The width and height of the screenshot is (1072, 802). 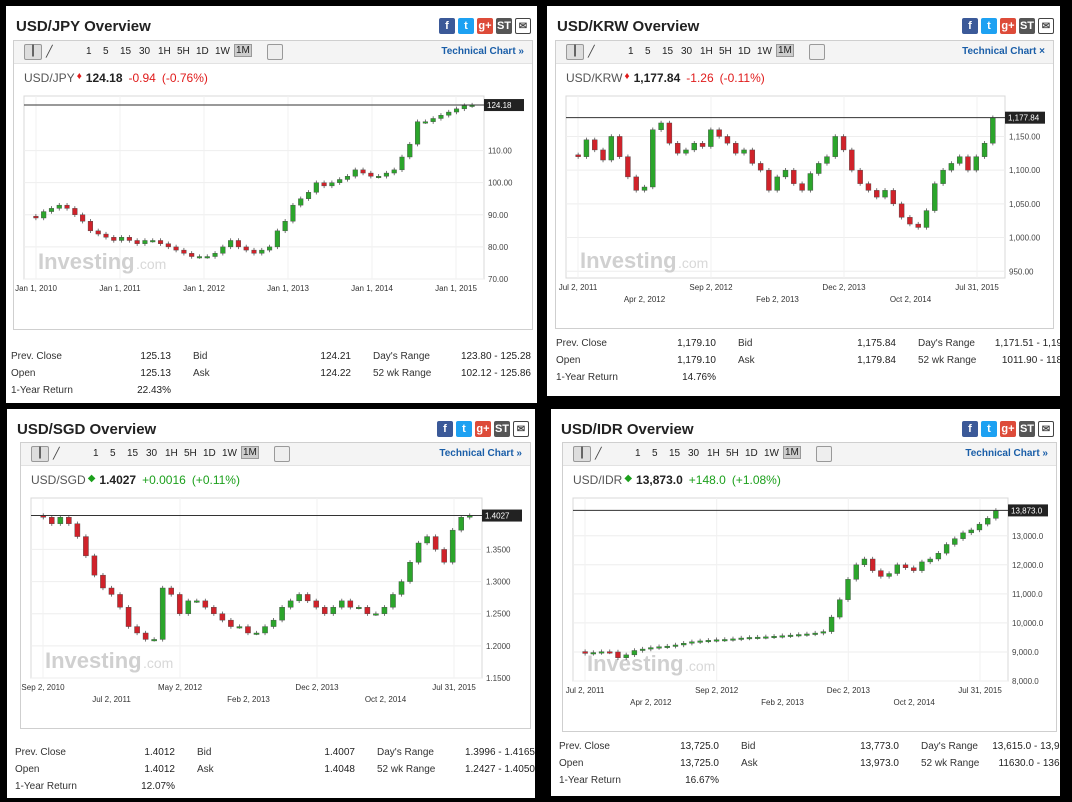 What do you see at coordinates (1003, 51) in the screenshot?
I see `technical-chart-link: Technical Chart ×` at bounding box center [1003, 51].